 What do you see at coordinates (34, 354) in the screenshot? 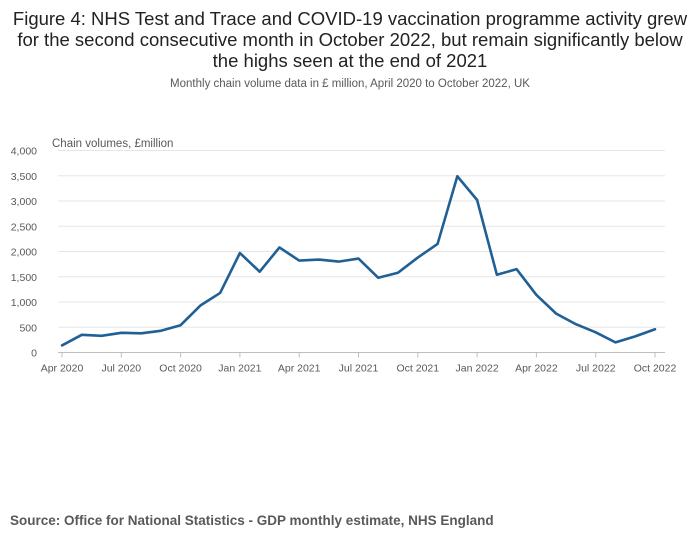
I see `y-tick-label: 0` at bounding box center [34, 354].